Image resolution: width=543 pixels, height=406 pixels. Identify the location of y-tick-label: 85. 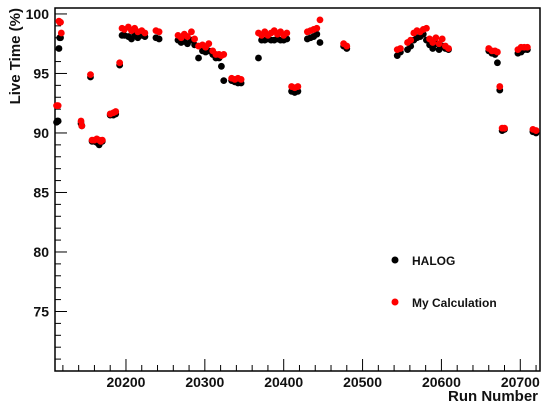
(41, 192).